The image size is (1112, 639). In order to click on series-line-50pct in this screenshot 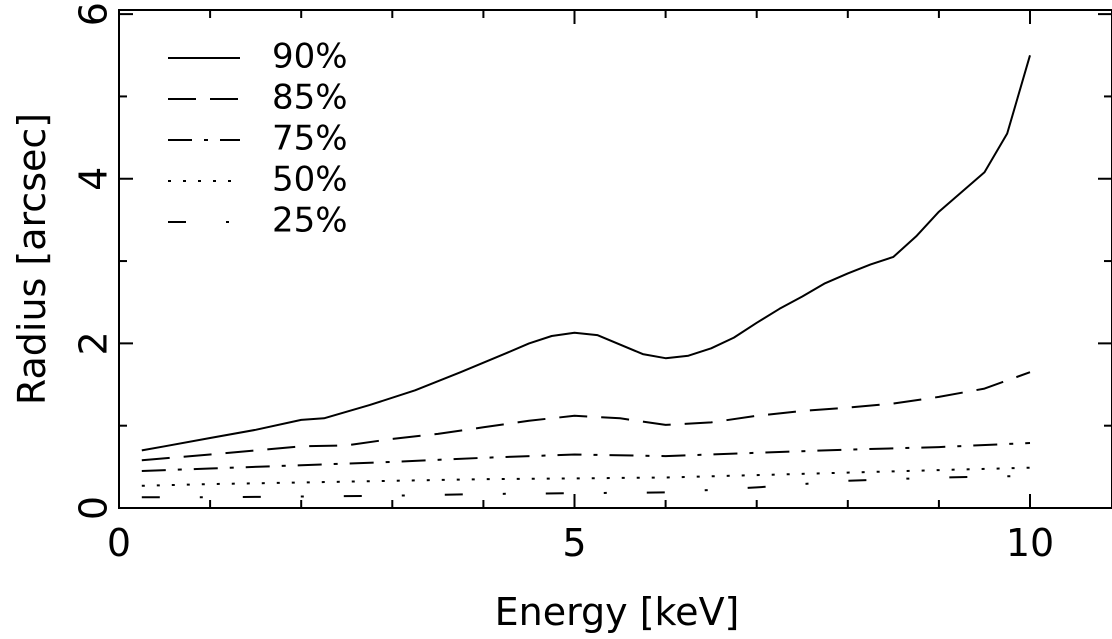, I will do `click(586, 476)`.